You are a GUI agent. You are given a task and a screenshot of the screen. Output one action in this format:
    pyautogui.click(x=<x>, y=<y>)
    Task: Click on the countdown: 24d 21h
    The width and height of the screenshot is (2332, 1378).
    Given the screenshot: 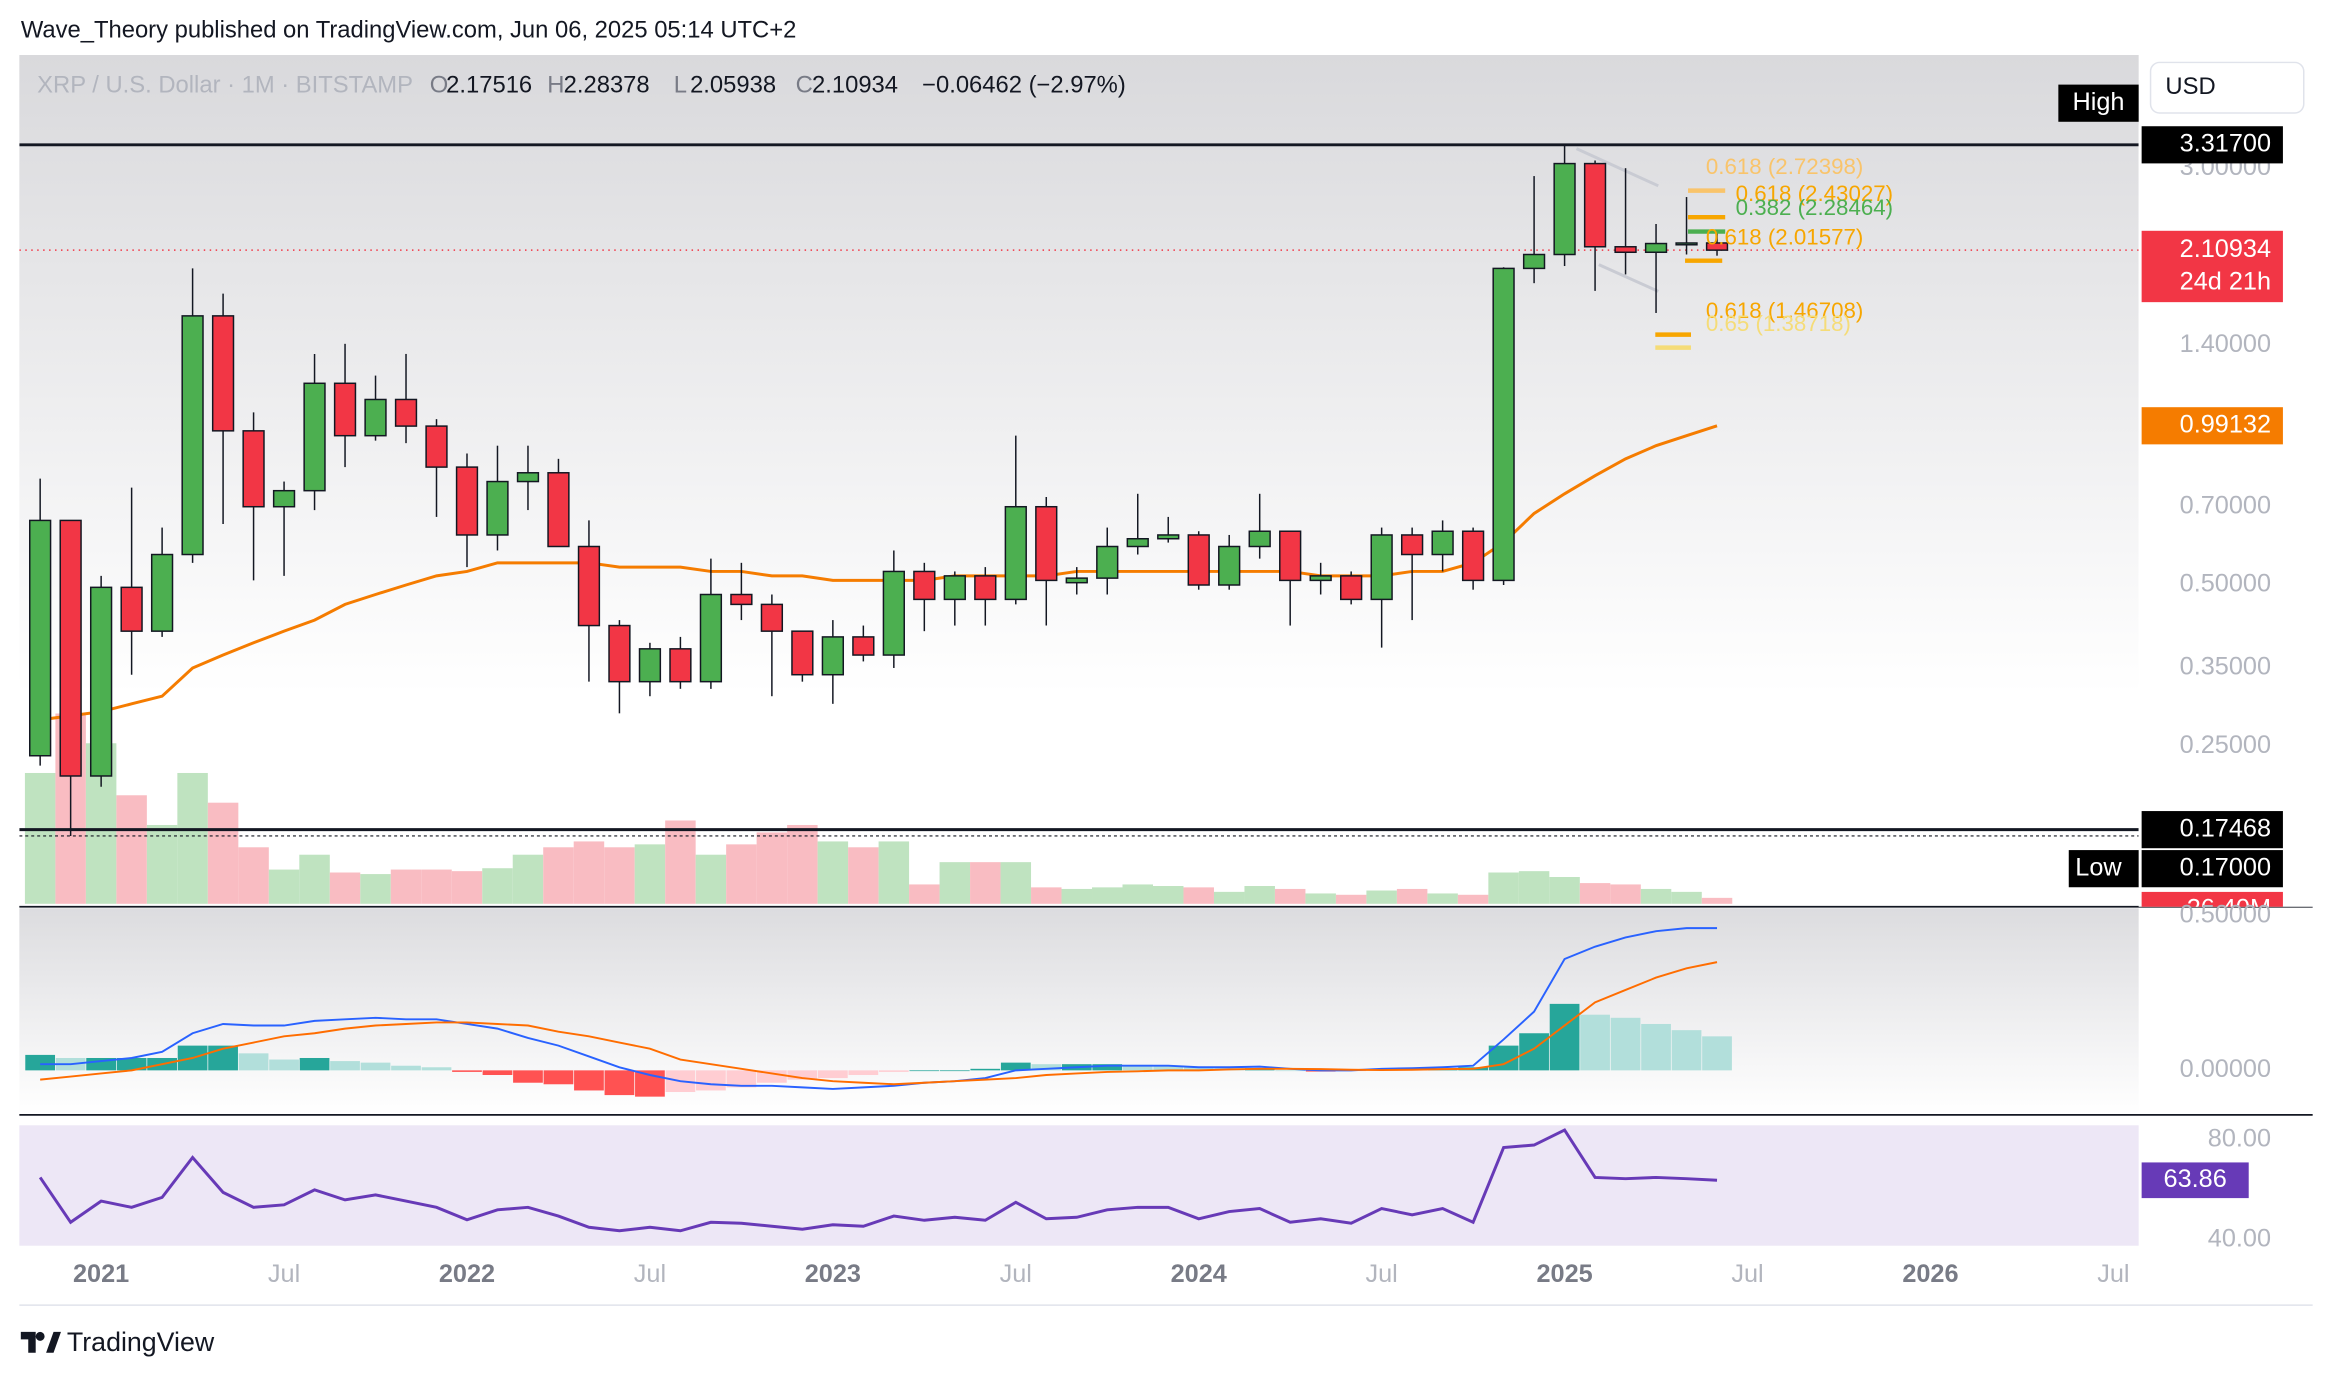 What is the action you would take?
    pyautogui.click(x=2225, y=282)
    